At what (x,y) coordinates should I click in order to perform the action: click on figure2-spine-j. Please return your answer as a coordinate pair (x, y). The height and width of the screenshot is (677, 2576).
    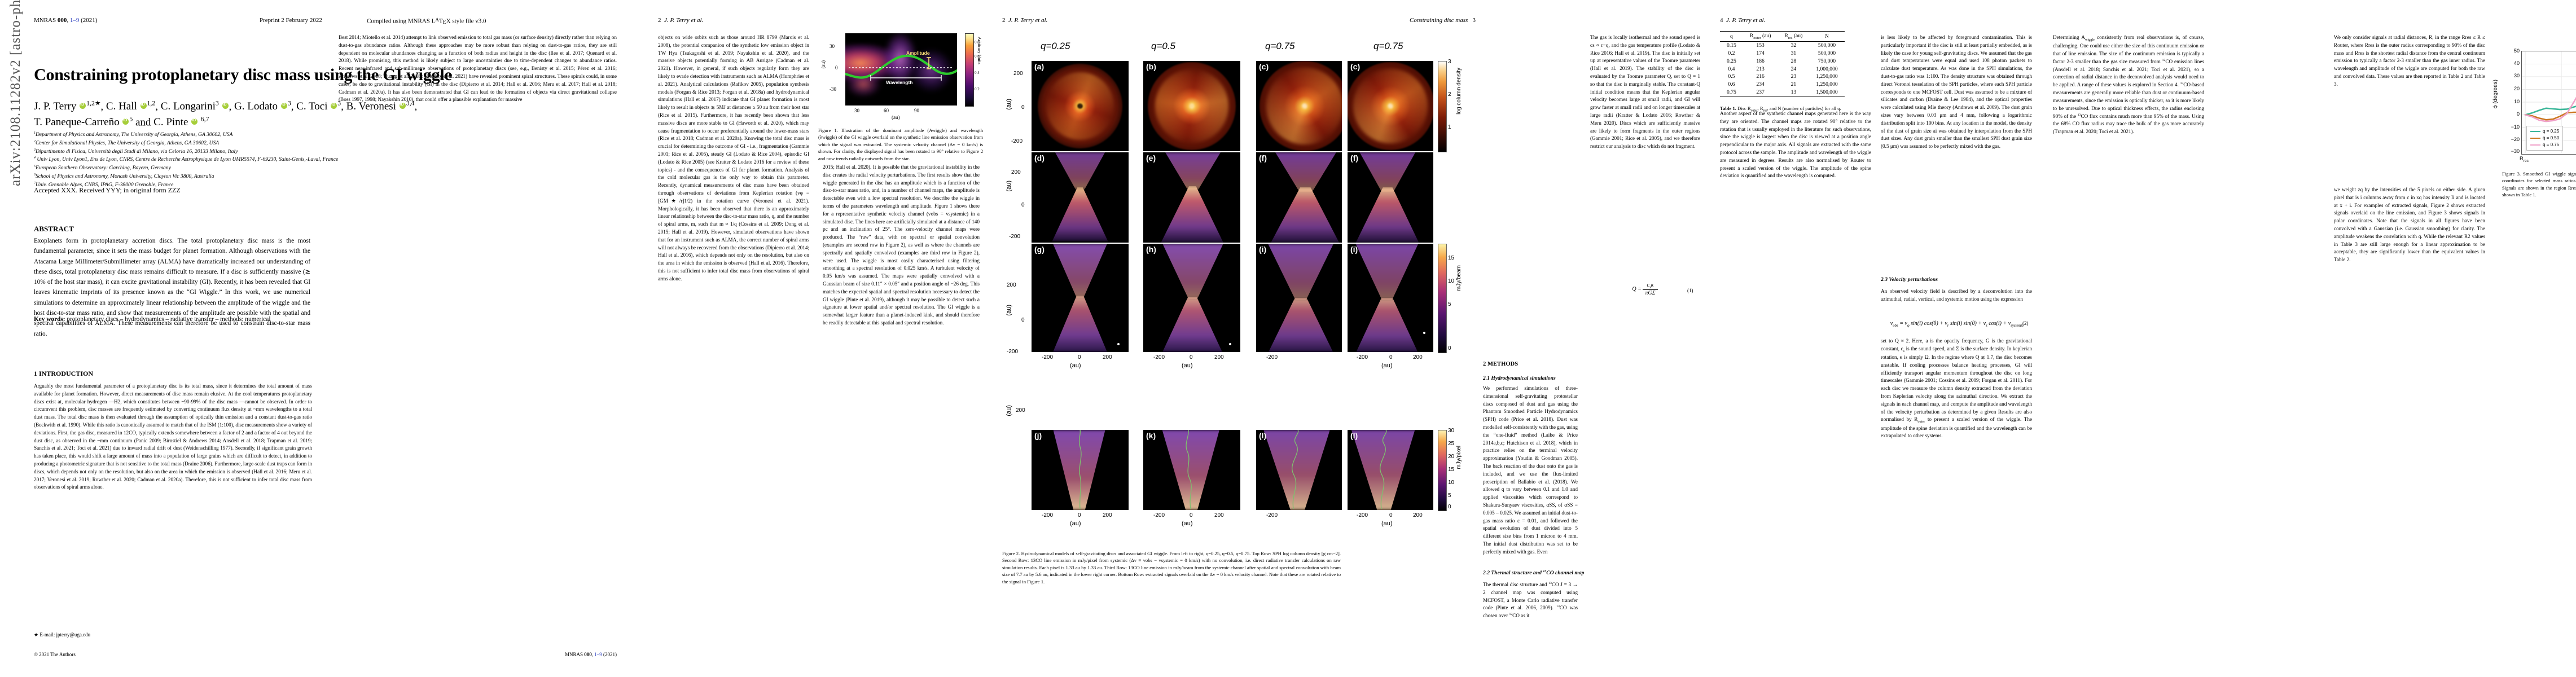
    Looking at the image, I should click on (1080, 469).